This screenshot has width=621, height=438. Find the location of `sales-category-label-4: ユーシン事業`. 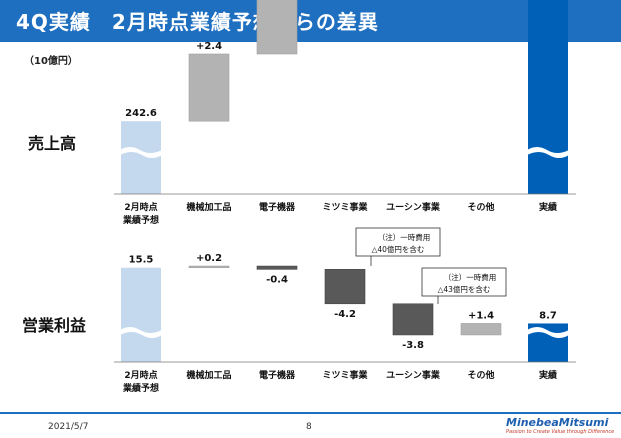

sales-category-label-4: ユーシン事業 is located at coordinates (413, 207).